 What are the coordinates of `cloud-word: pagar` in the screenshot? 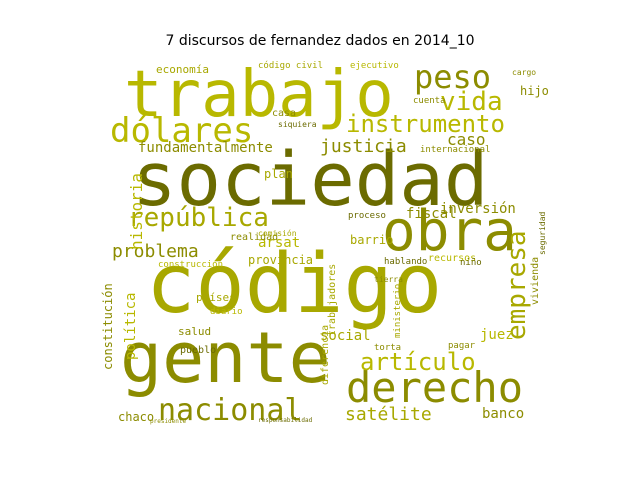 It's located at (462, 346).